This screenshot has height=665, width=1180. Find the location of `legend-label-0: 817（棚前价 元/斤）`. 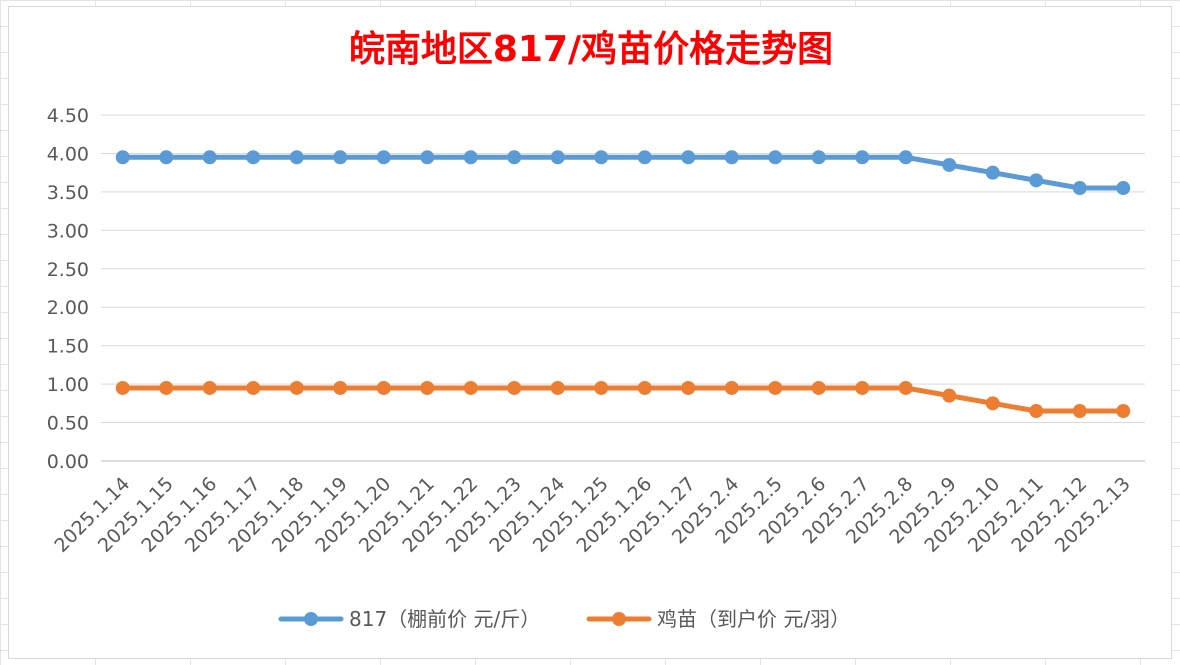

legend-label-0: 817（棚前价 元/斤） is located at coordinates (444, 619).